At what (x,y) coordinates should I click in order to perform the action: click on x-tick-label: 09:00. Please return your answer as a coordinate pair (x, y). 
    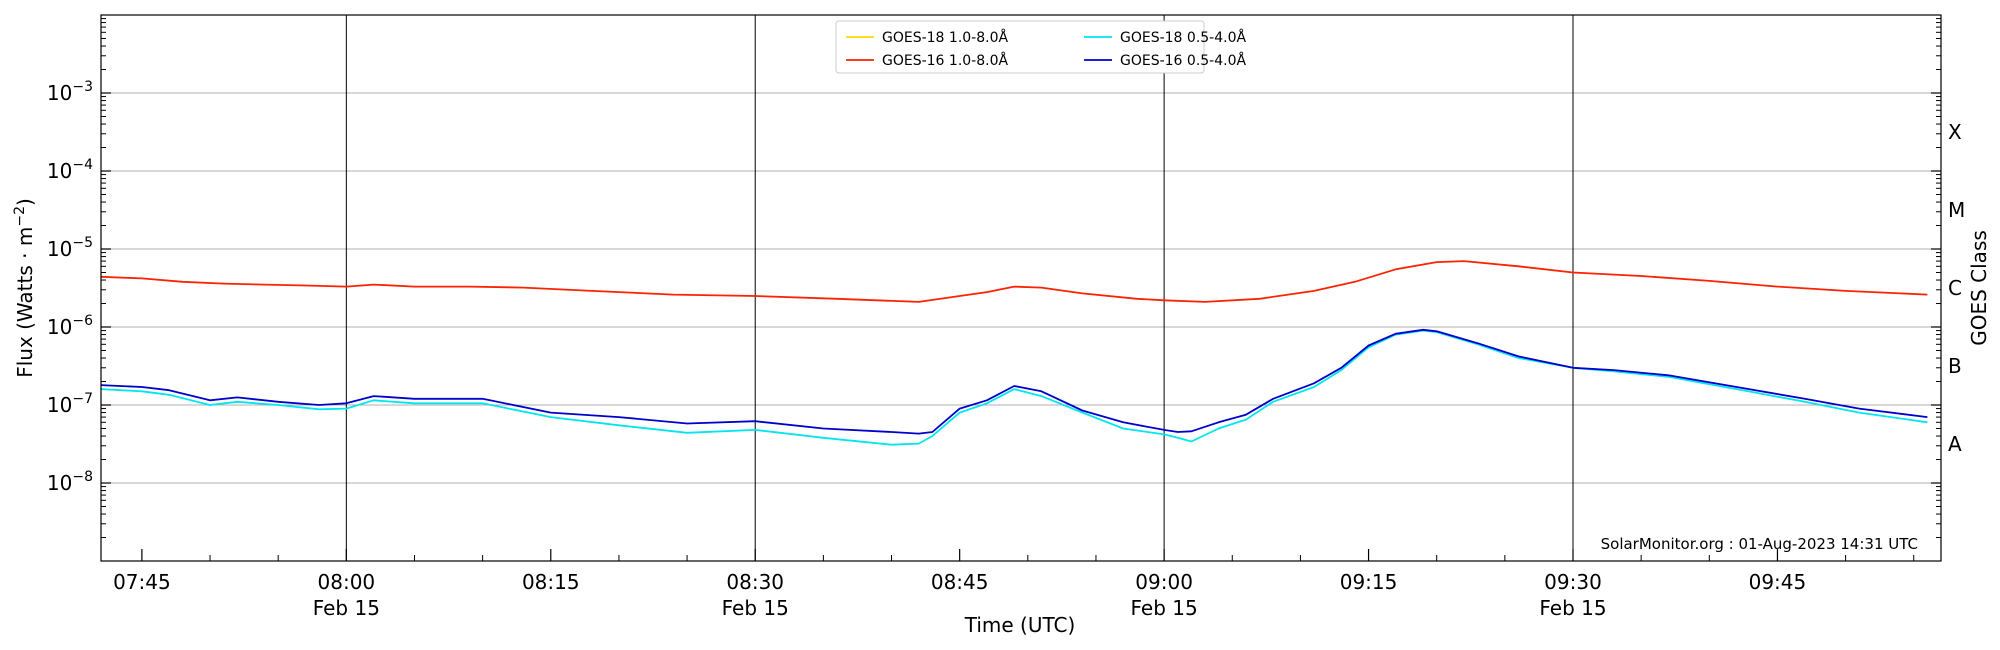
    Looking at the image, I should click on (1164, 582).